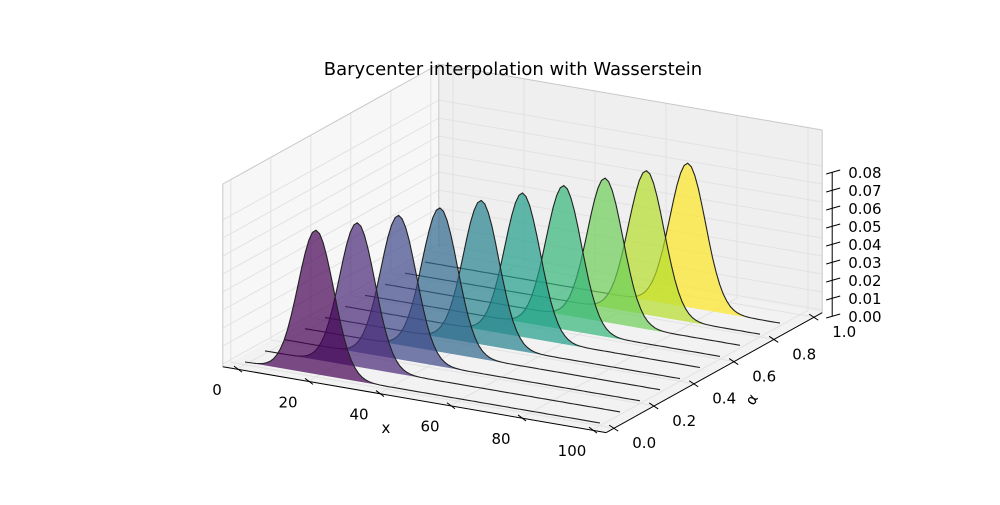  I want to click on z-tick-label: 0.02, so click(864, 281).